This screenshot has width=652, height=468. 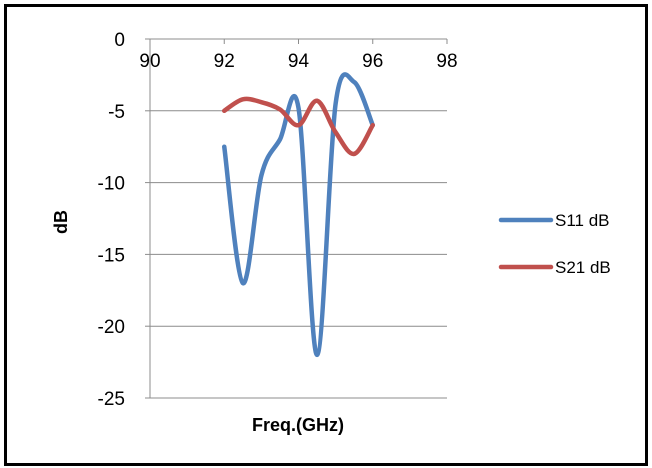 I want to click on series-lines, so click(x=298, y=215).